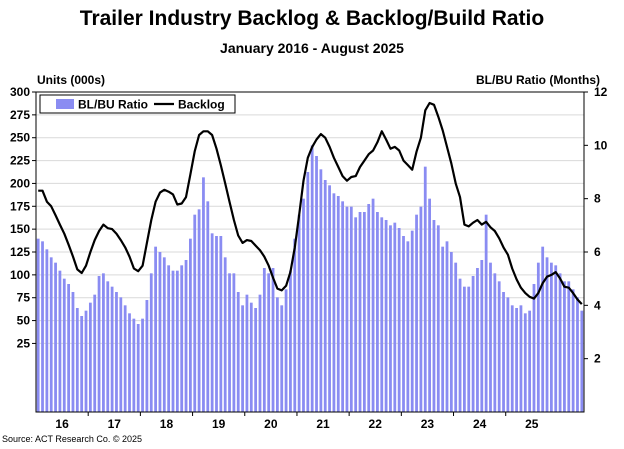 Image resolution: width=624 pixels, height=449 pixels. What do you see at coordinates (20, 138) in the screenshot?
I see `left-tick-label: 250` at bounding box center [20, 138].